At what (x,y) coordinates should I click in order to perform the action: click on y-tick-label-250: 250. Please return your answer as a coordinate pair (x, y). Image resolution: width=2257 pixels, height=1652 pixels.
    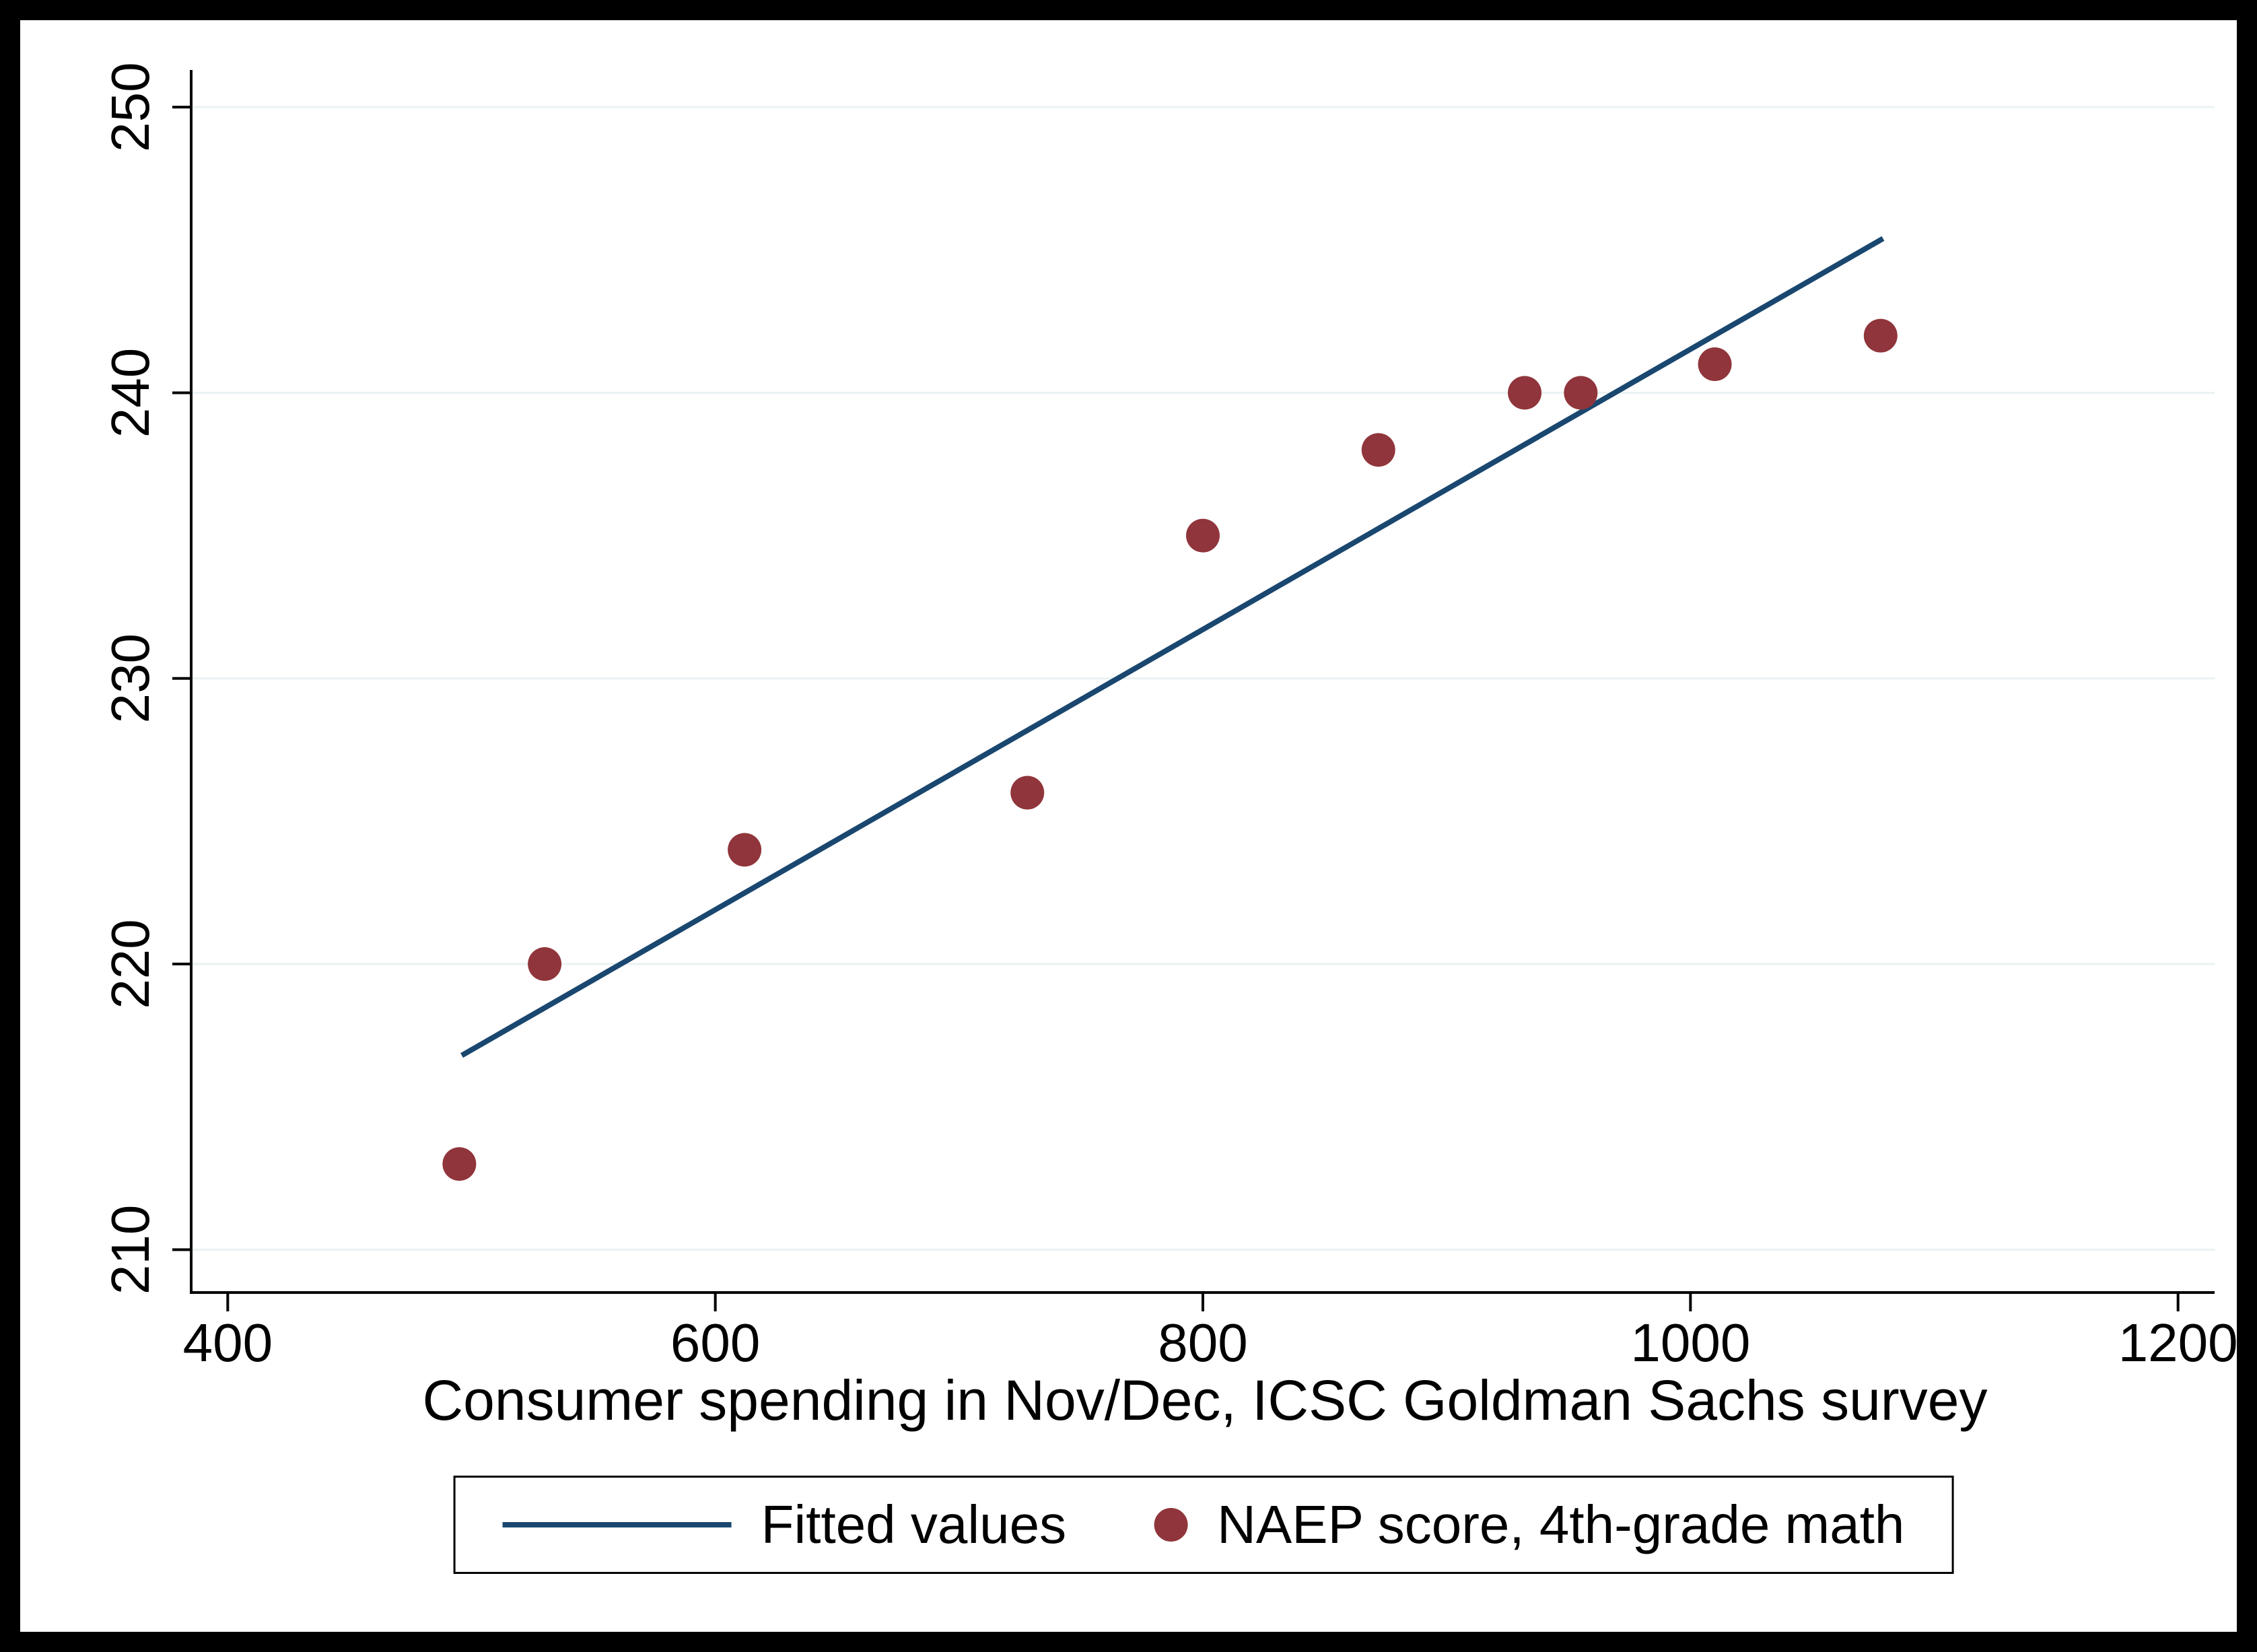
    Looking at the image, I should click on (130, 106).